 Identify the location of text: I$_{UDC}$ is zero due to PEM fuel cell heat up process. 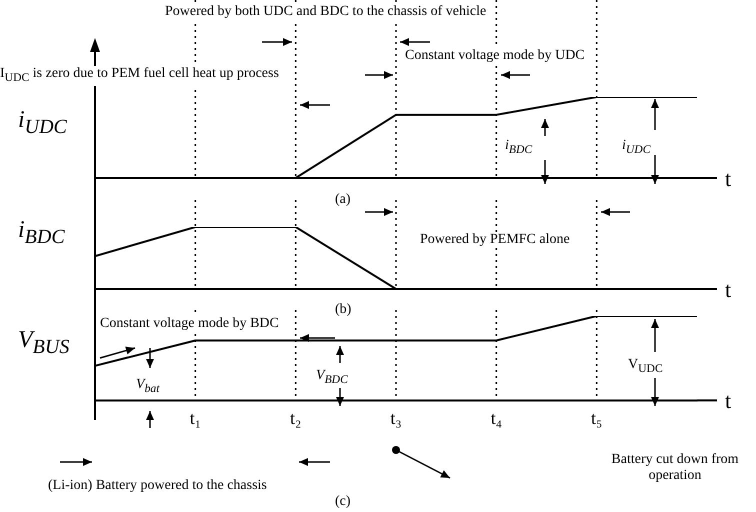
(139, 76).